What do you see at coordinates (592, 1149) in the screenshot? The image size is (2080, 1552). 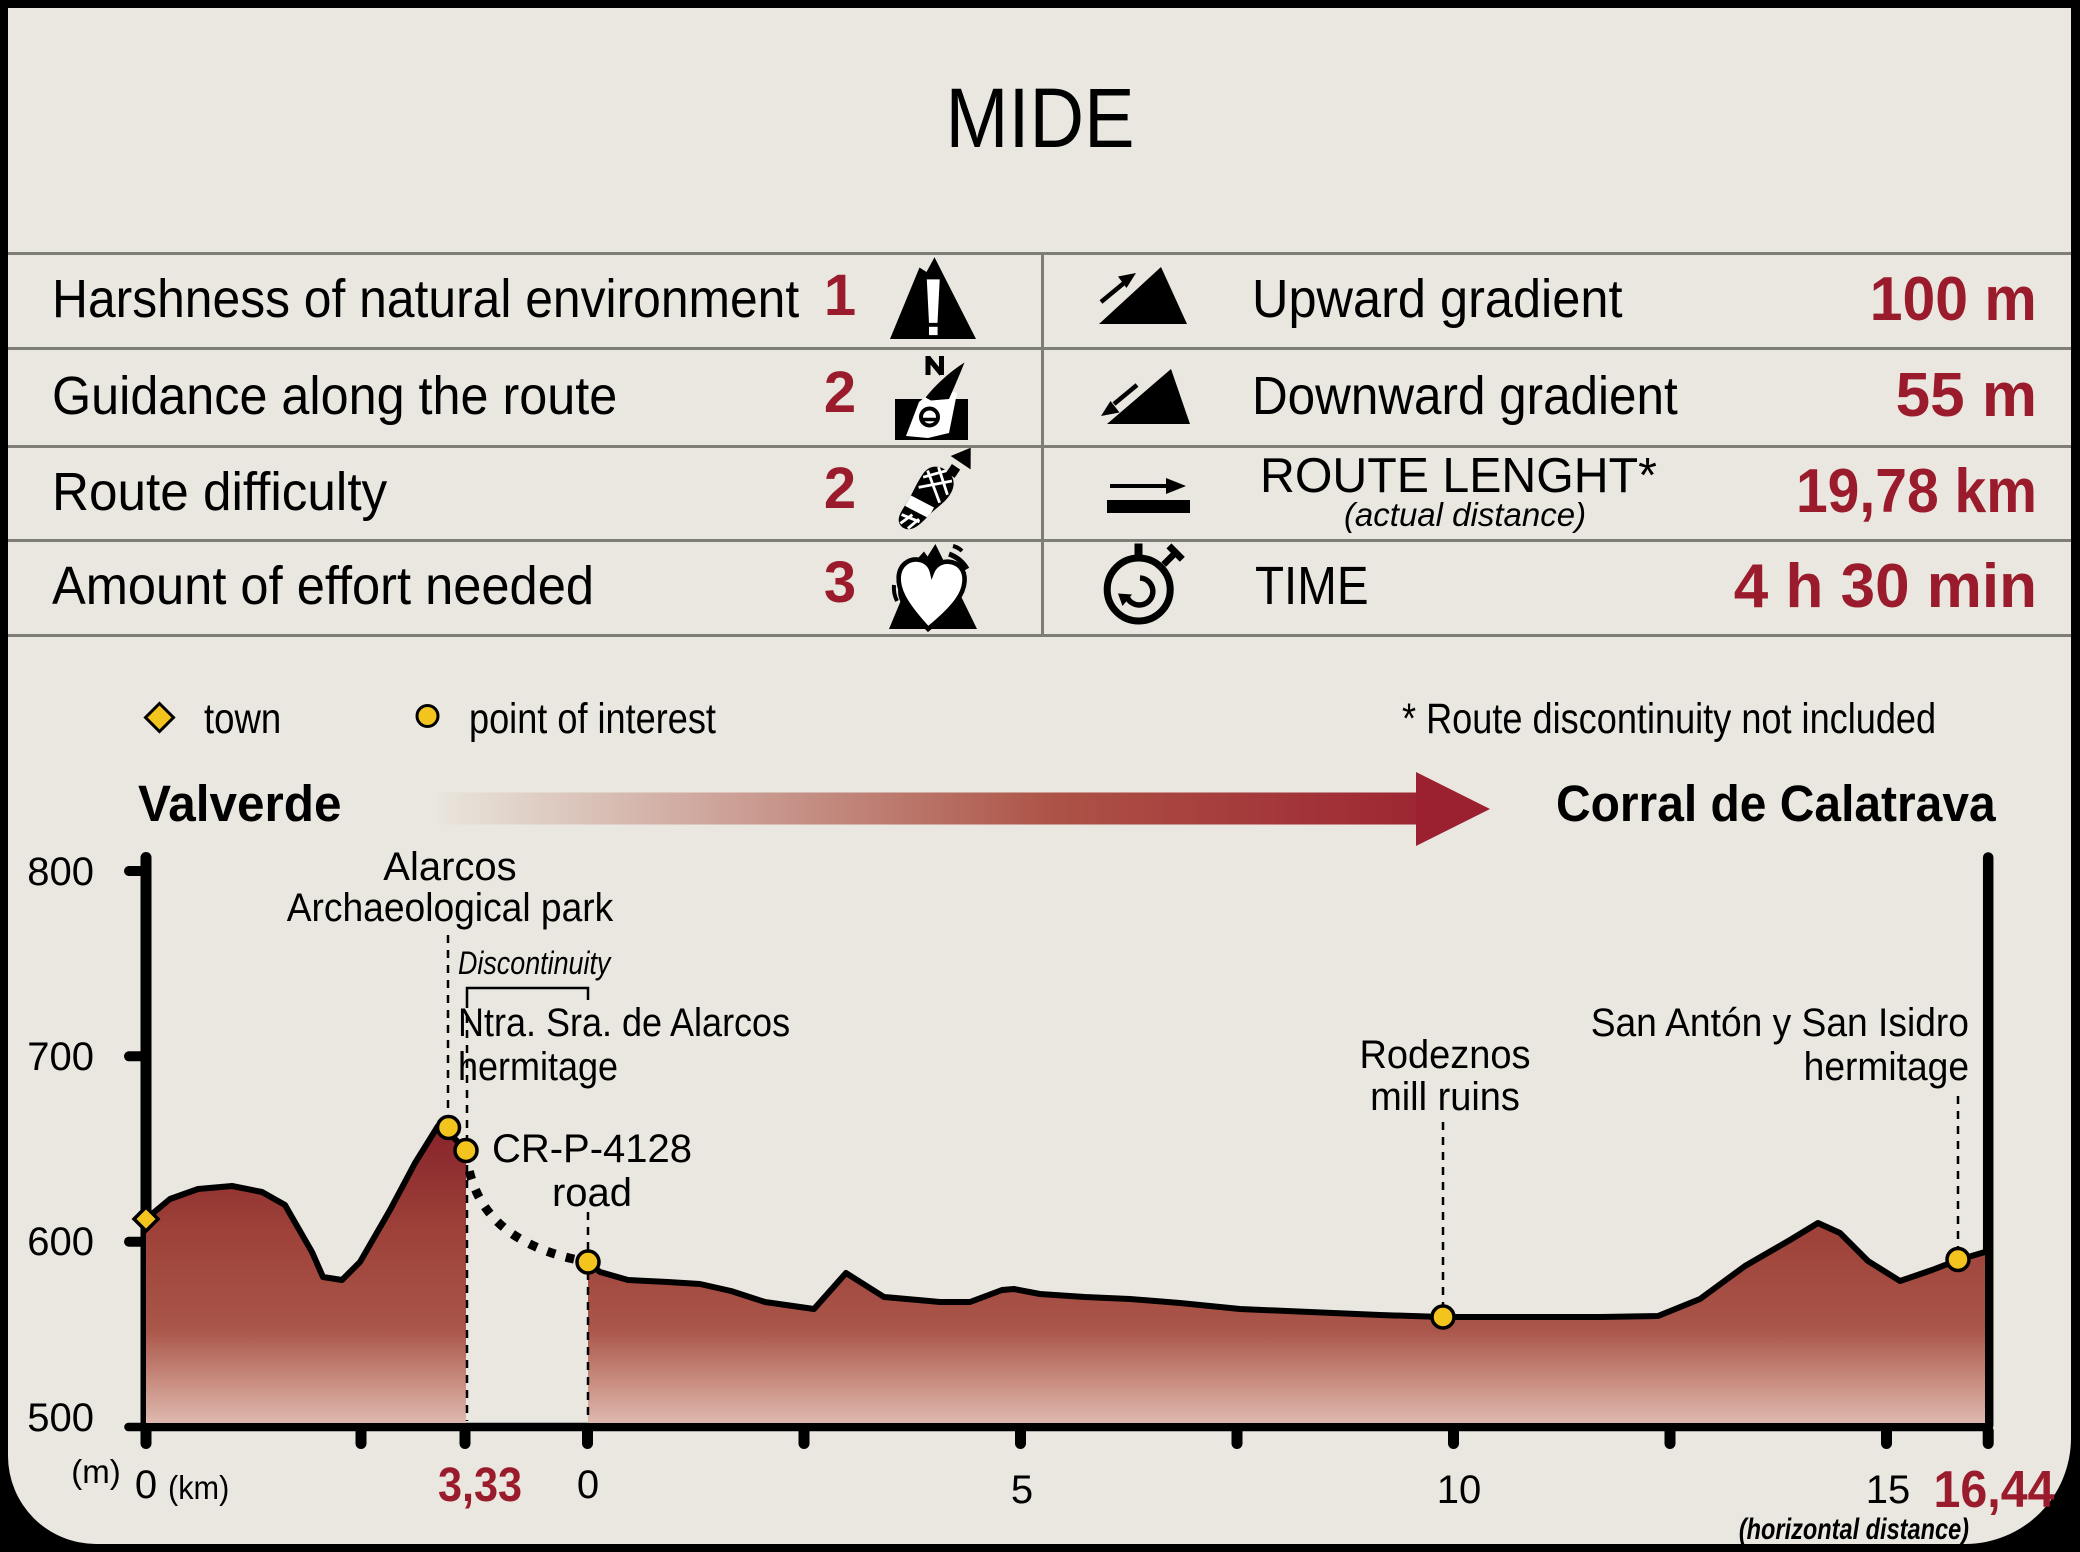 I see `svg-text: CR-P-4128` at bounding box center [592, 1149].